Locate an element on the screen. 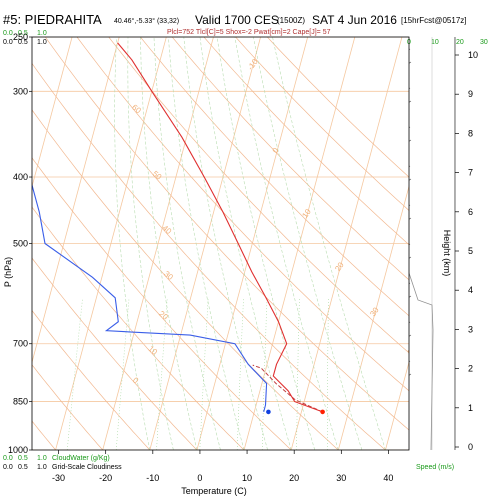  dry-adiabat-label: 10 is located at coordinates (152, 350).